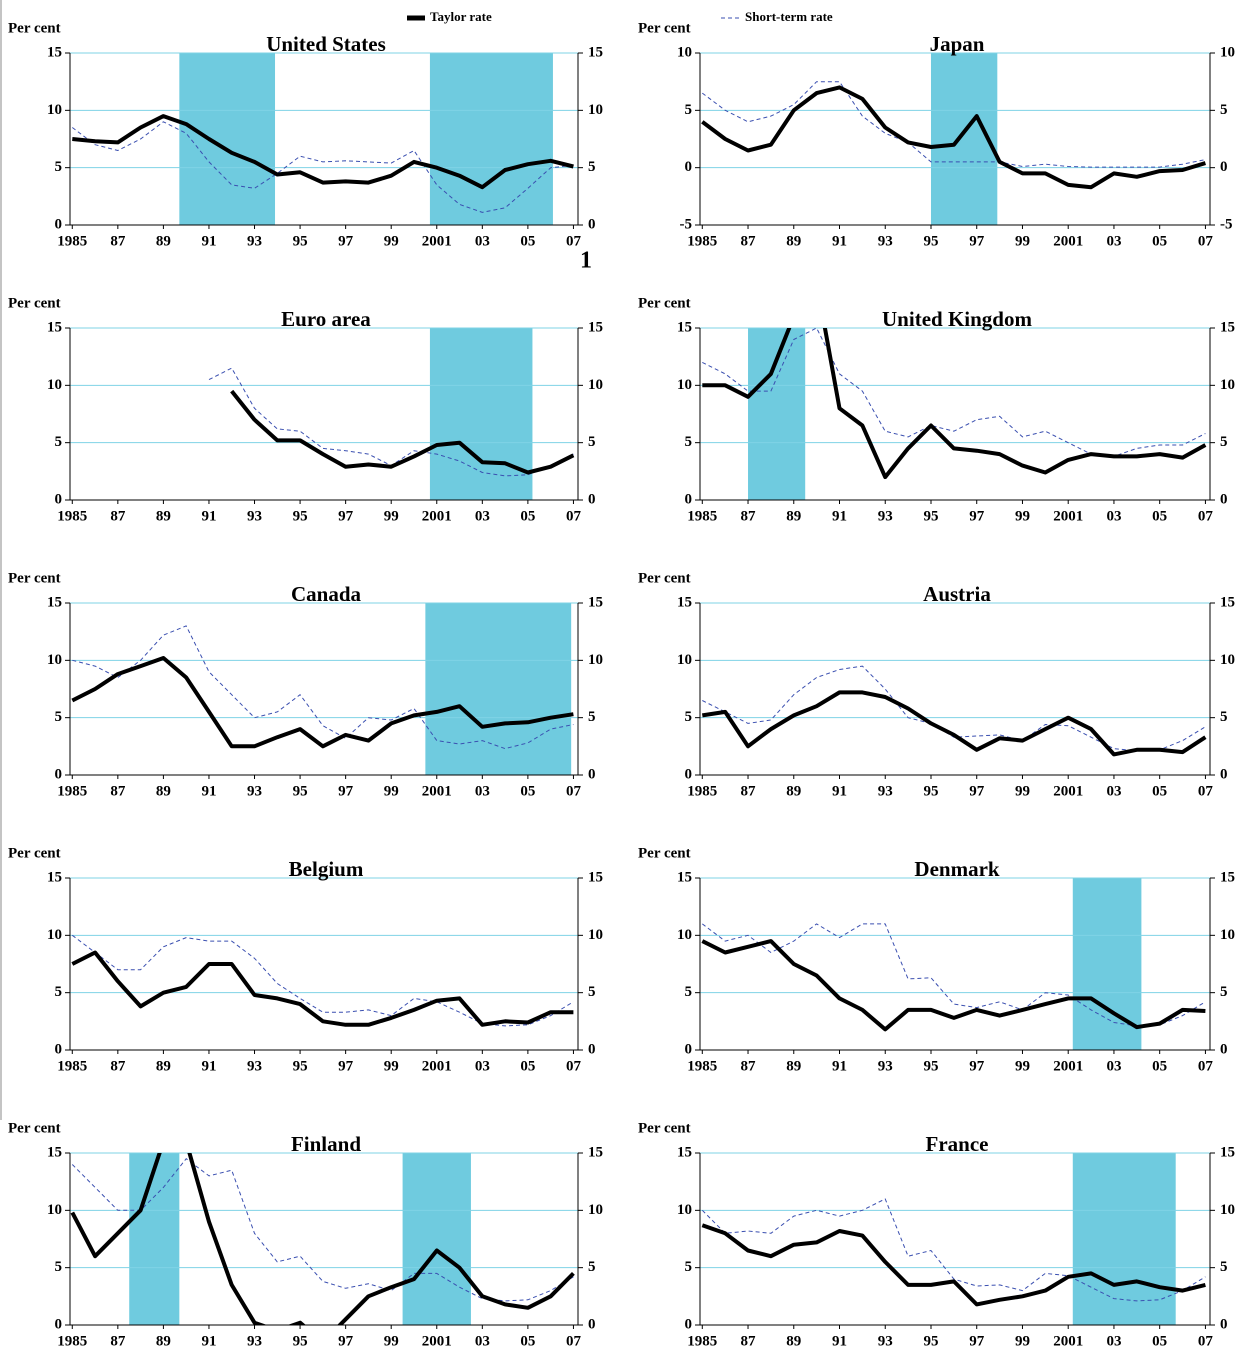  Describe the element at coordinates (957, 319) in the screenshot. I see `chart-title: United Kingdom` at that location.